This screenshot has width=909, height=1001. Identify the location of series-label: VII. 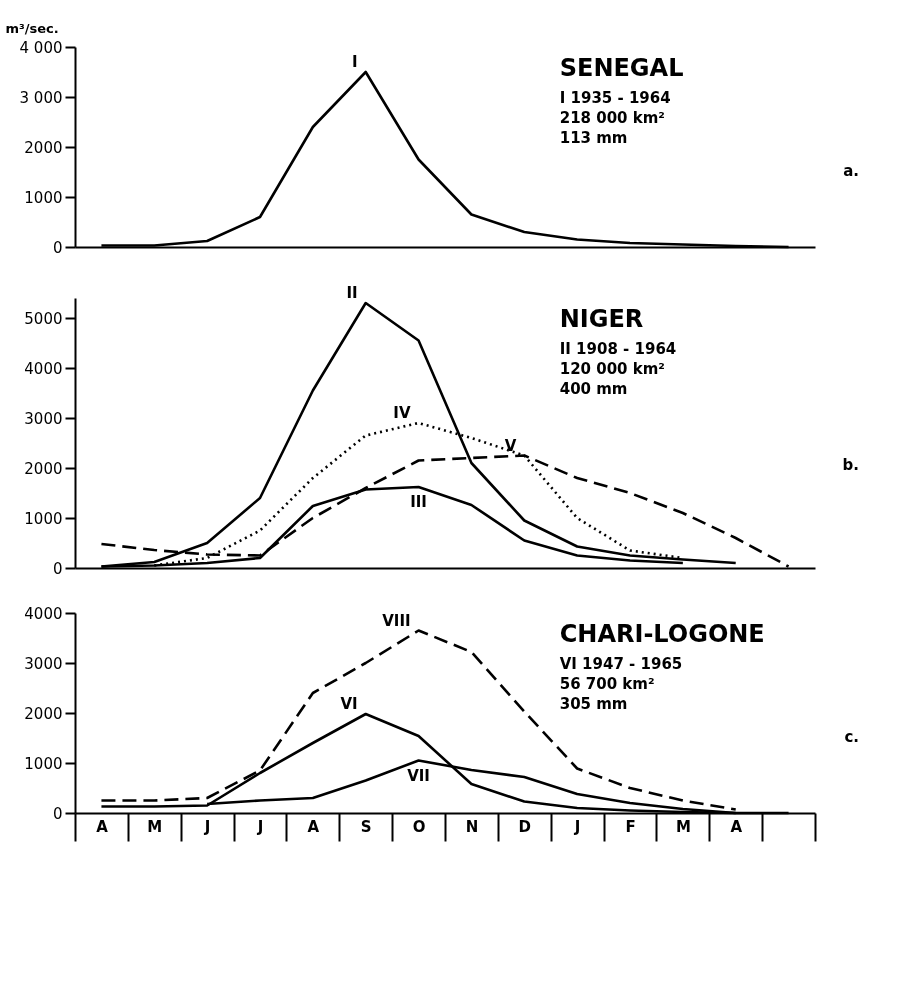
(418, 775).